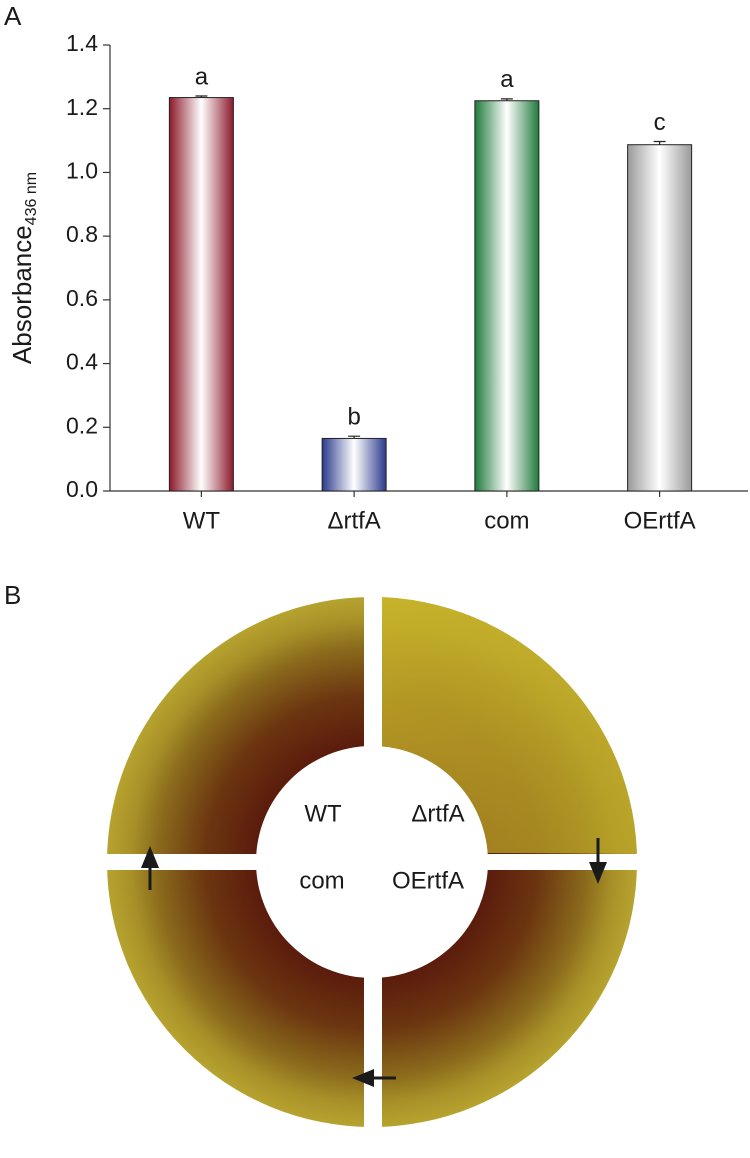 The height and width of the screenshot is (1158, 750). I want to click on arrows, so click(374, 962).